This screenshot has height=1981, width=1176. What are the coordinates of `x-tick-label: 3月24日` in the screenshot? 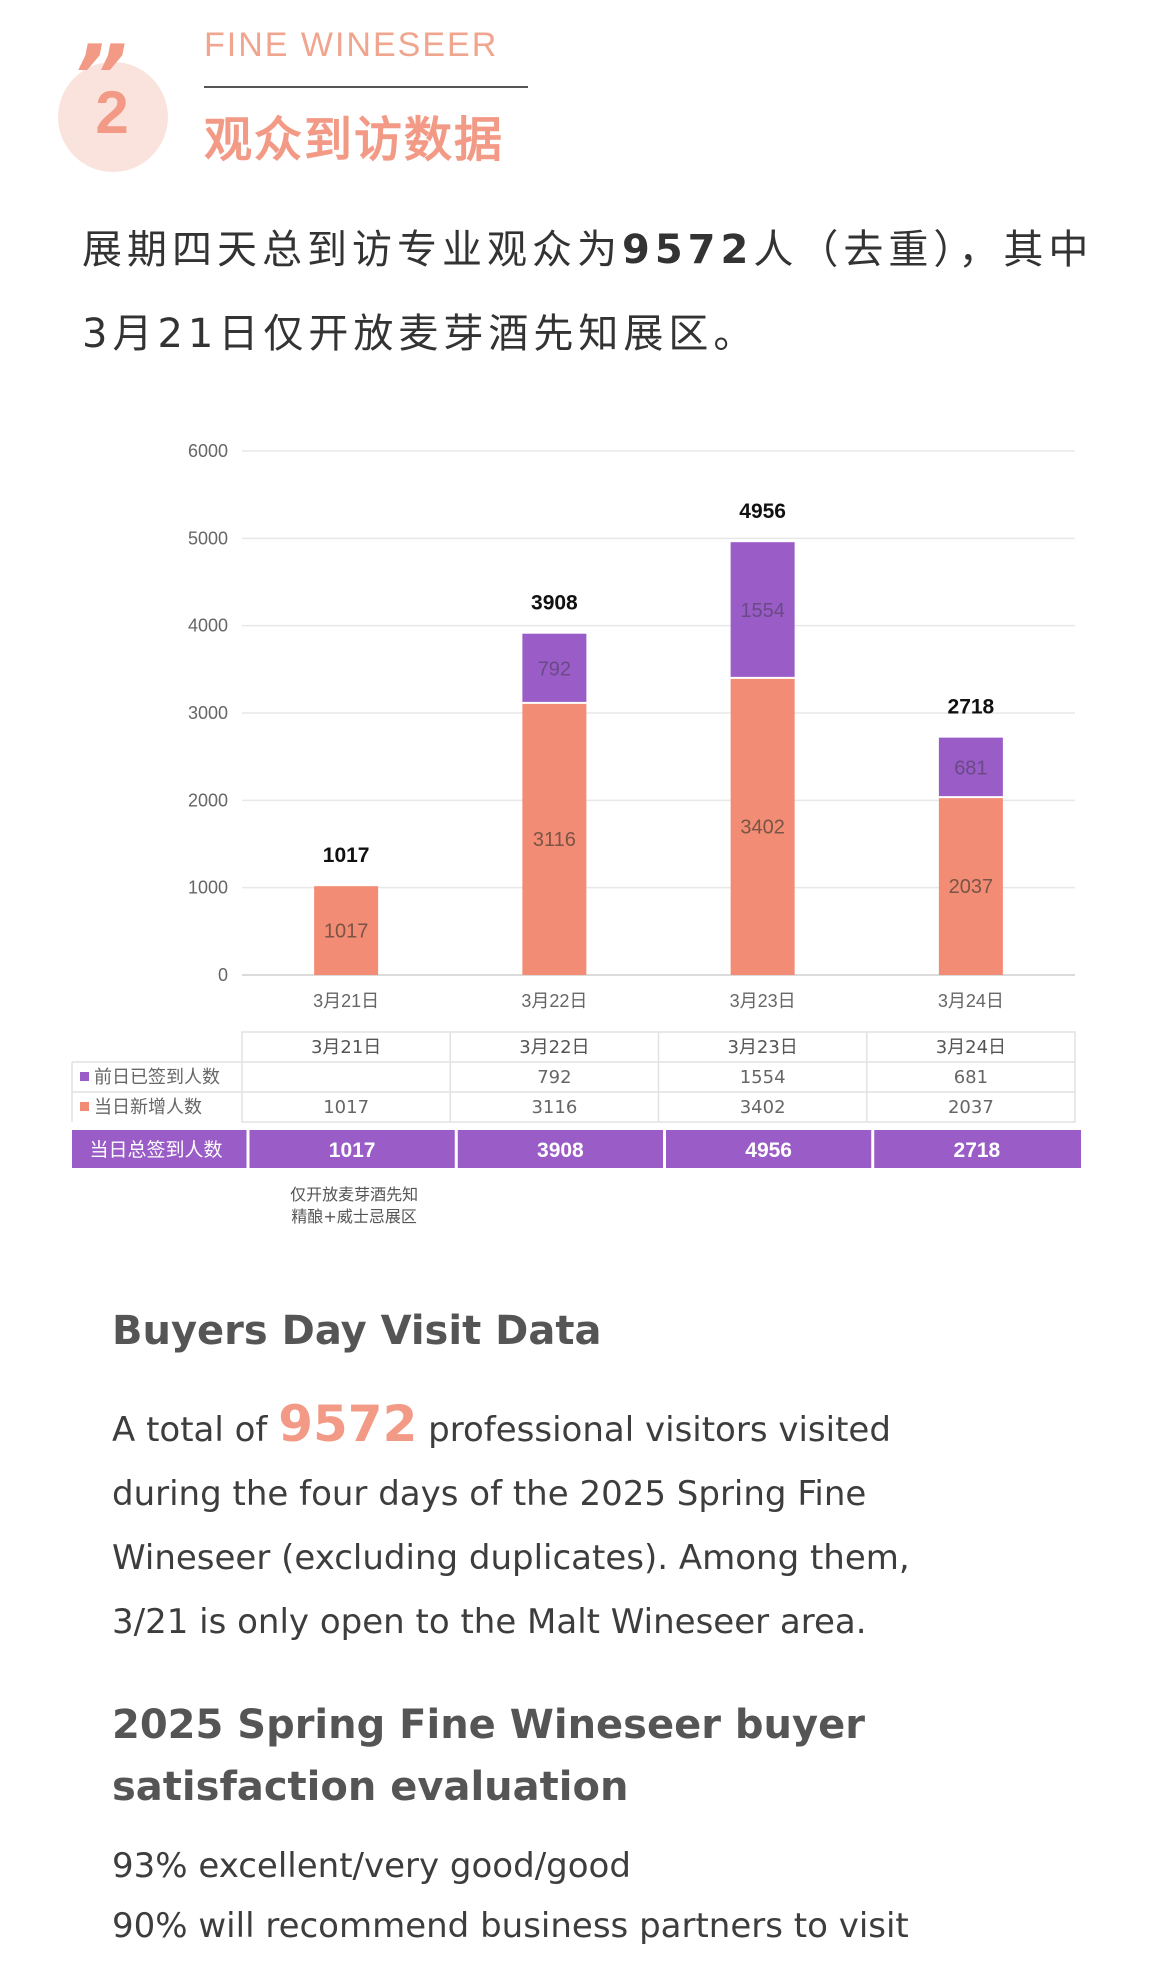 It's located at (971, 1001).